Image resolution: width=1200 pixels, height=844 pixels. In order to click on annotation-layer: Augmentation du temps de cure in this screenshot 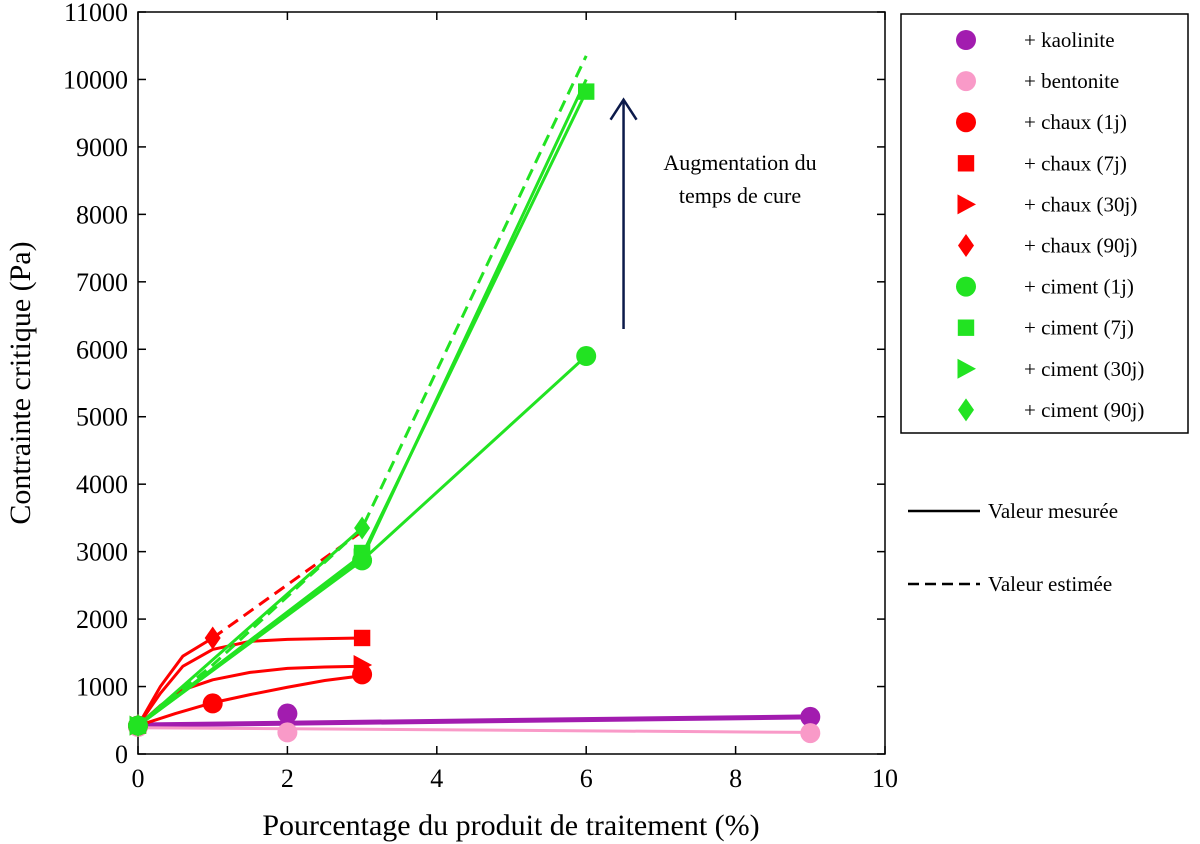, I will do `click(713, 213)`.